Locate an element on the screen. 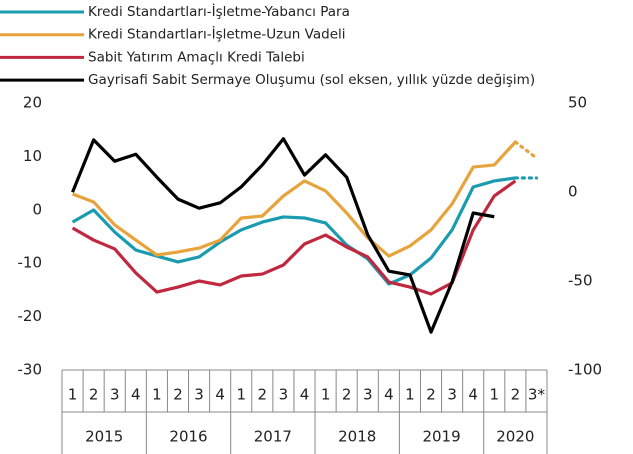 The image size is (633, 454). series-line-projection is located at coordinates (526, 150).